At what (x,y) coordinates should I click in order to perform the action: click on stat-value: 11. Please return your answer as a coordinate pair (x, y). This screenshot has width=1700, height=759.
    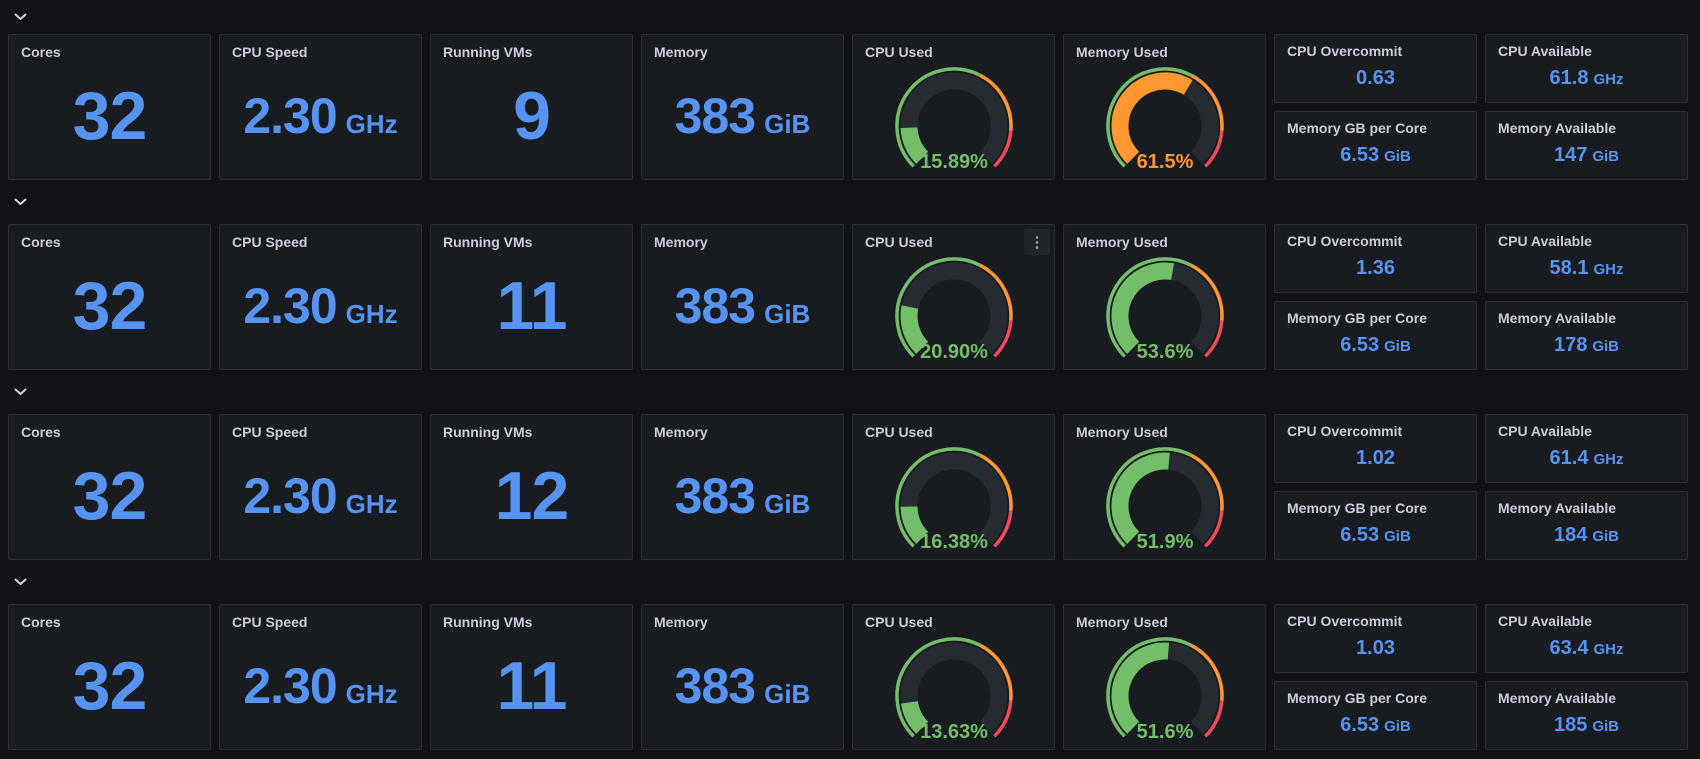
    Looking at the image, I should click on (532, 686).